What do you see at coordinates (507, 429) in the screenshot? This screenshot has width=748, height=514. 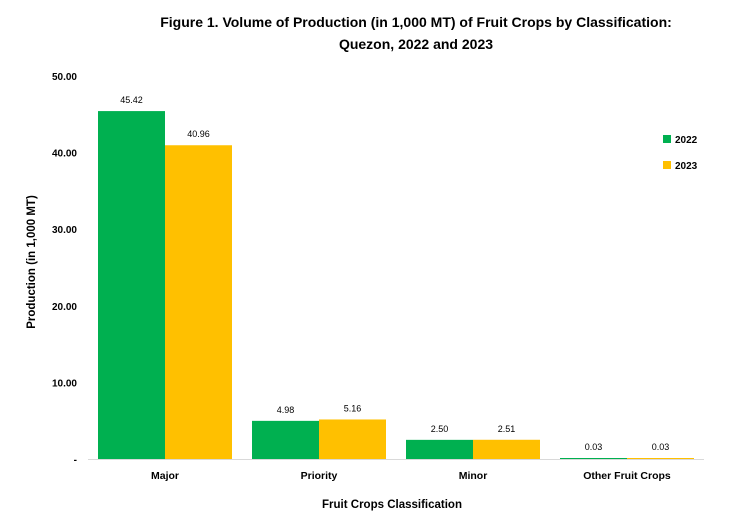 I see `data-label: 2.51` at bounding box center [507, 429].